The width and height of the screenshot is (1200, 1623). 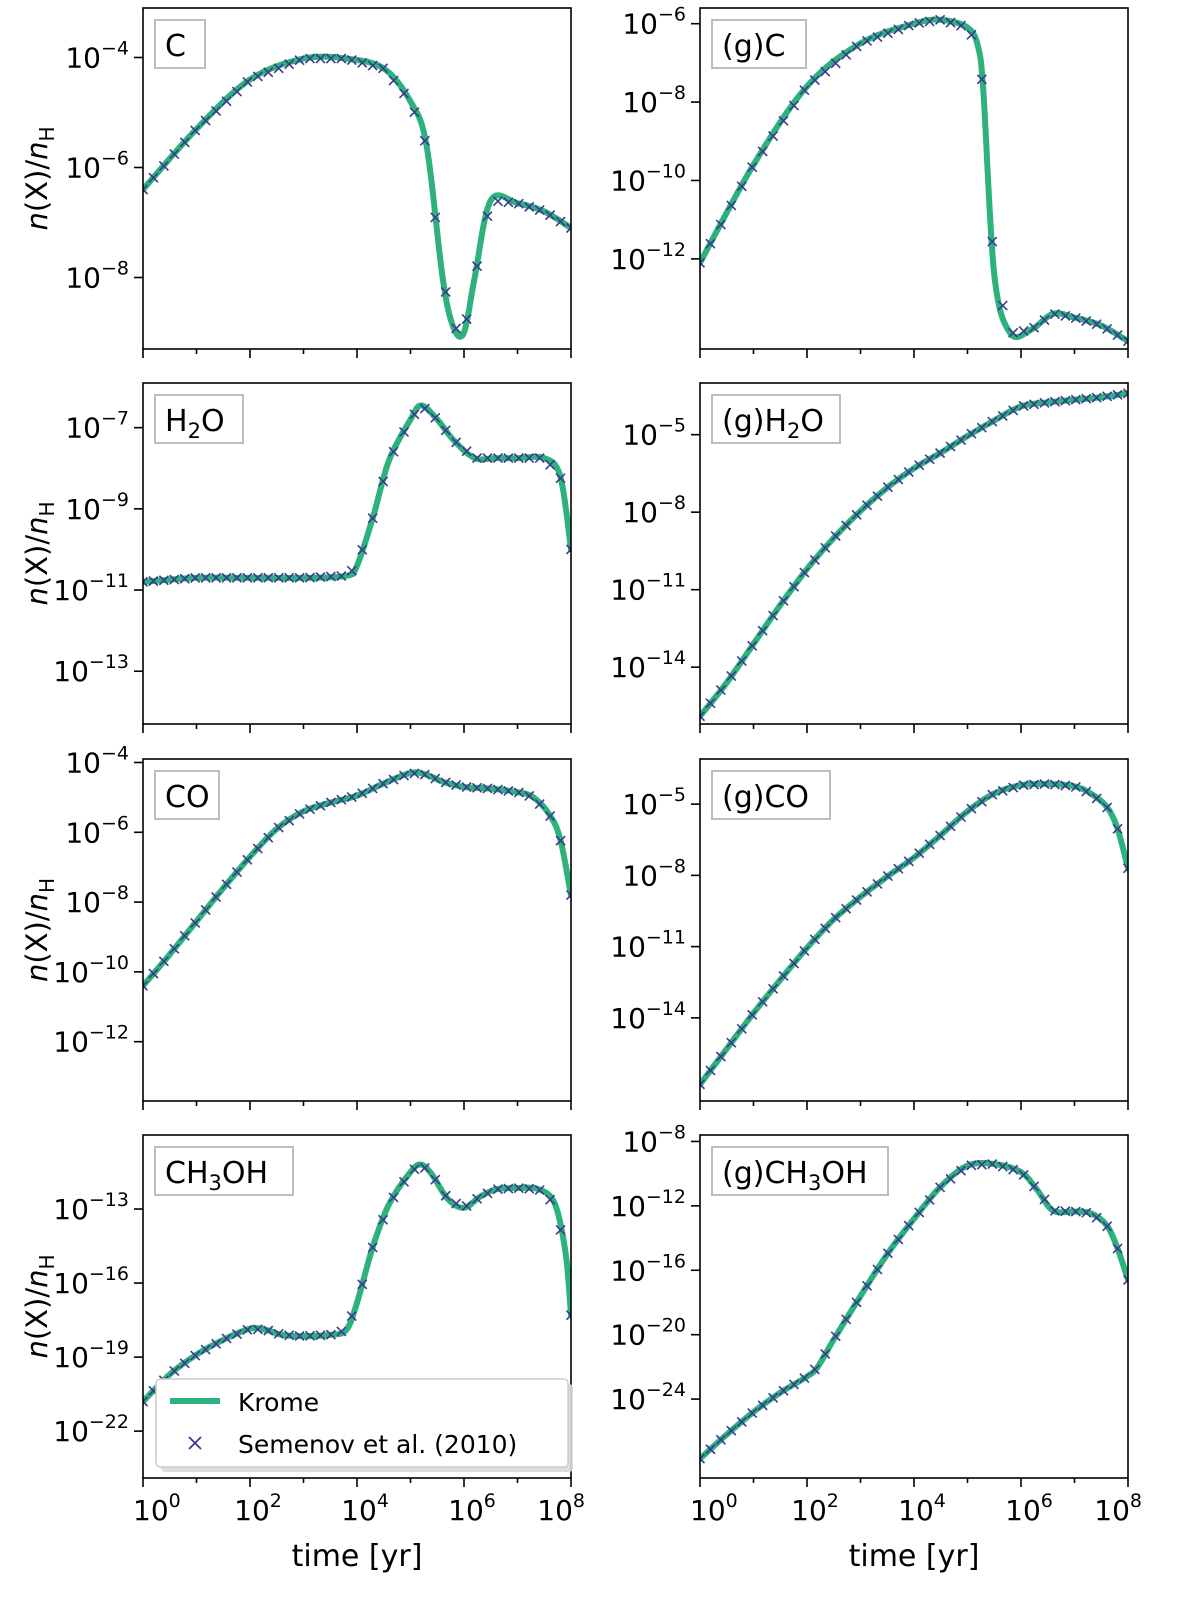 What do you see at coordinates (753, 46) in the screenshot?
I see `species-label: (g)C` at bounding box center [753, 46].